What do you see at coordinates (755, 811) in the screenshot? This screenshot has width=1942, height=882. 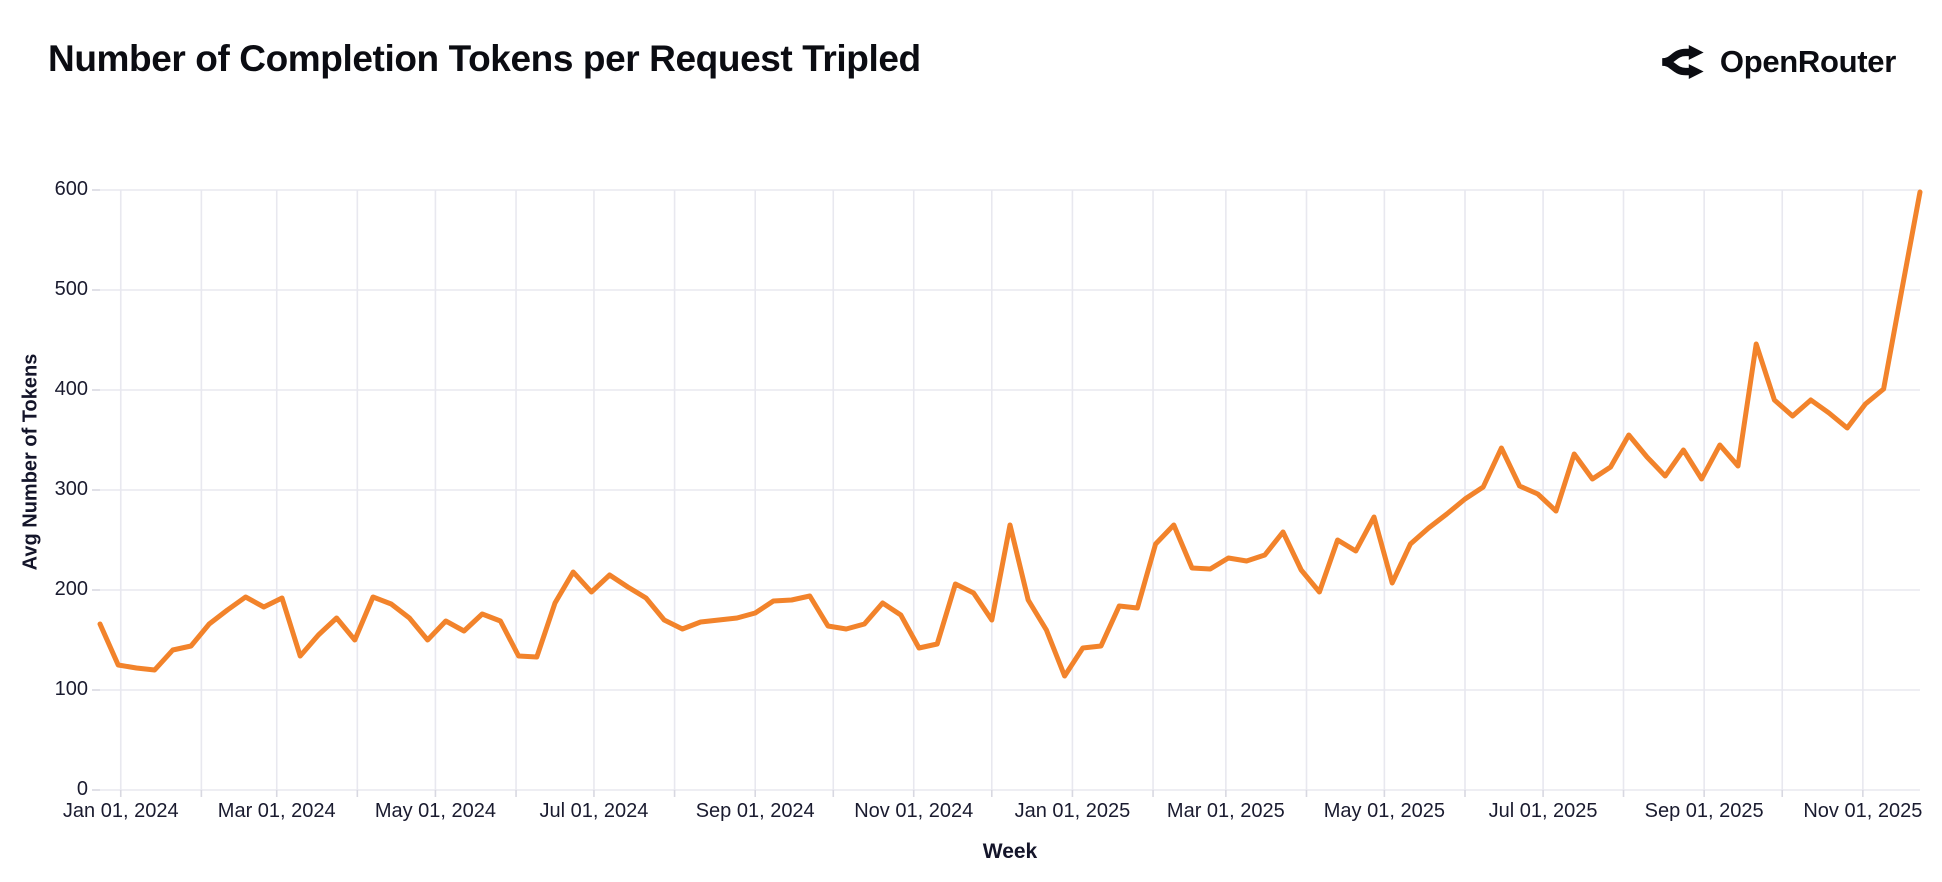 I see `x-tick-label: Sep 01, 2024` at bounding box center [755, 811].